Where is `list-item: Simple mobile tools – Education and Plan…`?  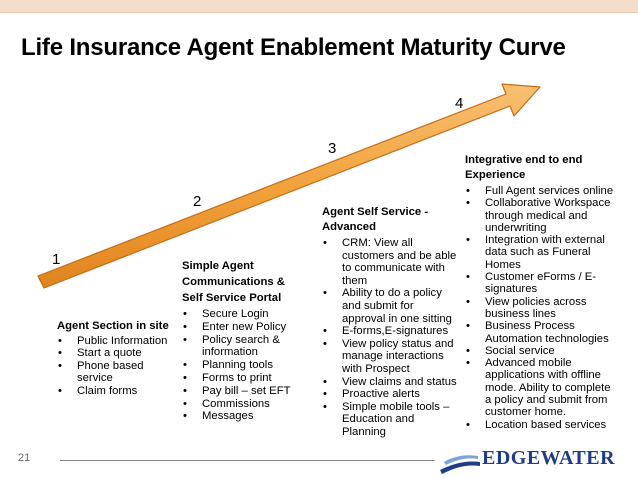
list-item: Simple mobile tools – Education and Plan… is located at coordinates (390, 420).